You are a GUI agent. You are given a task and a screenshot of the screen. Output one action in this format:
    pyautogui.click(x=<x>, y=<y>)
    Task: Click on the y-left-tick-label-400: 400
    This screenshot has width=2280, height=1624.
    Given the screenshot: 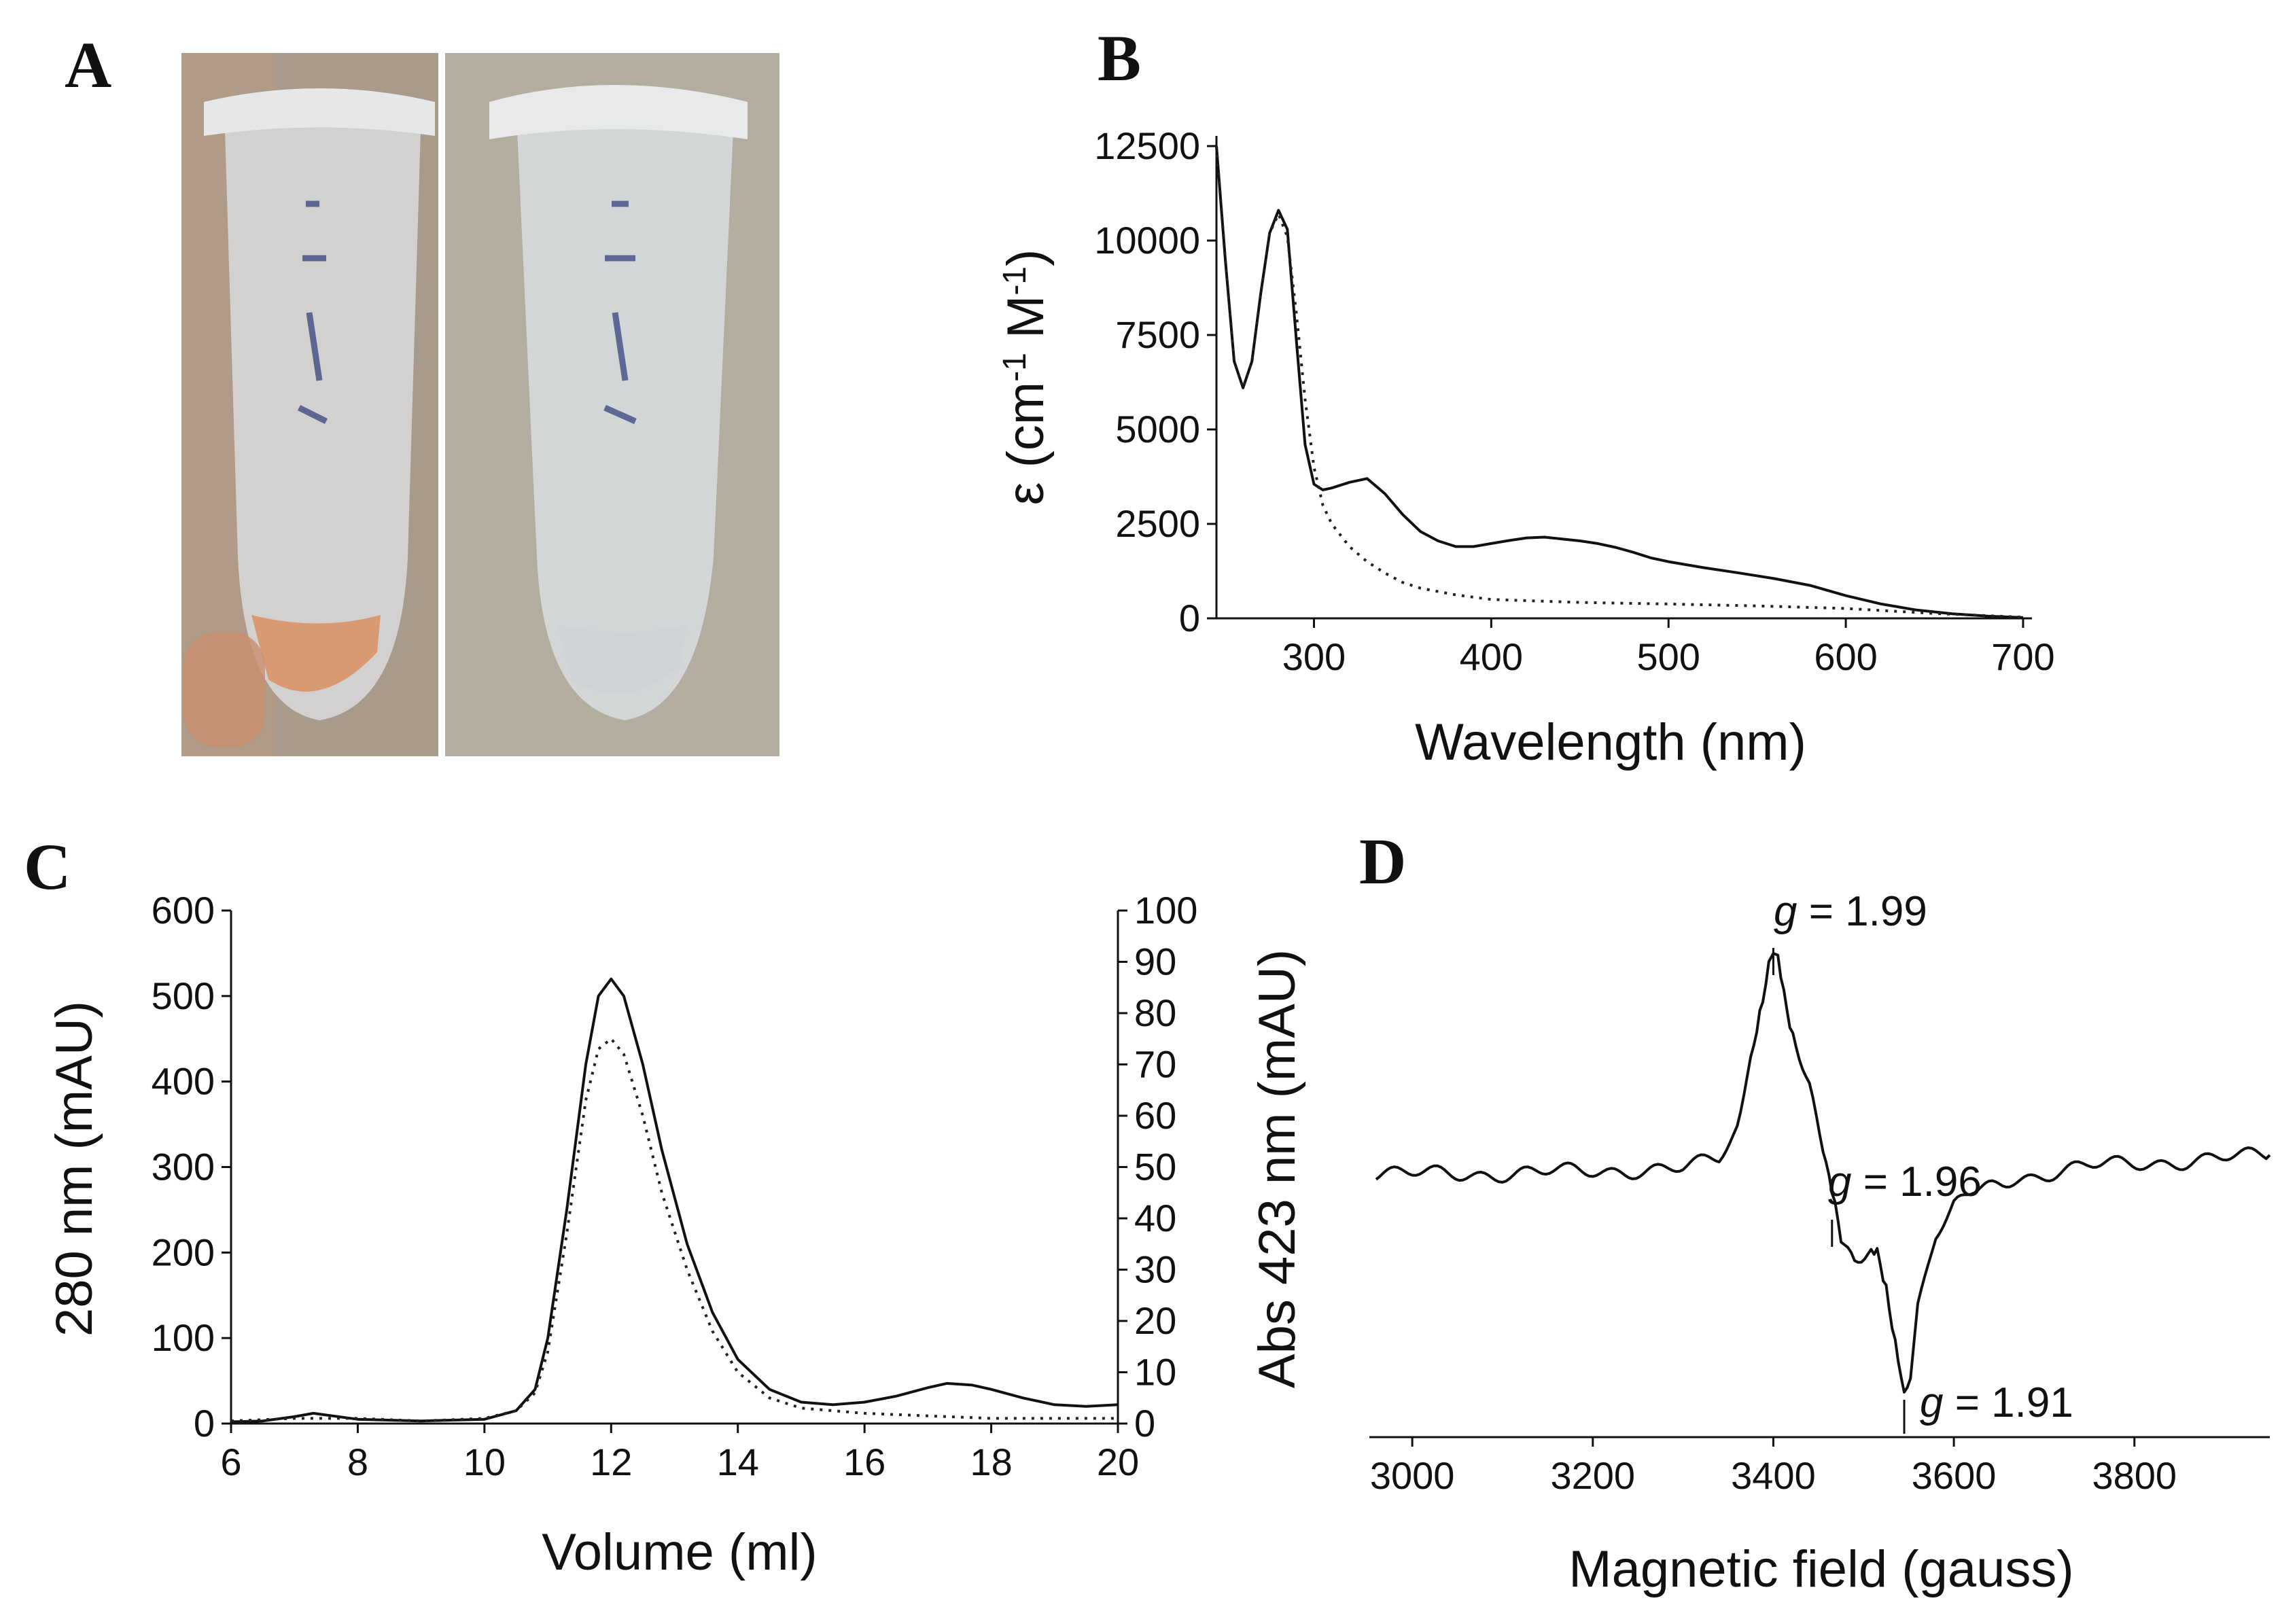 What is the action you would take?
    pyautogui.click(x=184, y=1081)
    